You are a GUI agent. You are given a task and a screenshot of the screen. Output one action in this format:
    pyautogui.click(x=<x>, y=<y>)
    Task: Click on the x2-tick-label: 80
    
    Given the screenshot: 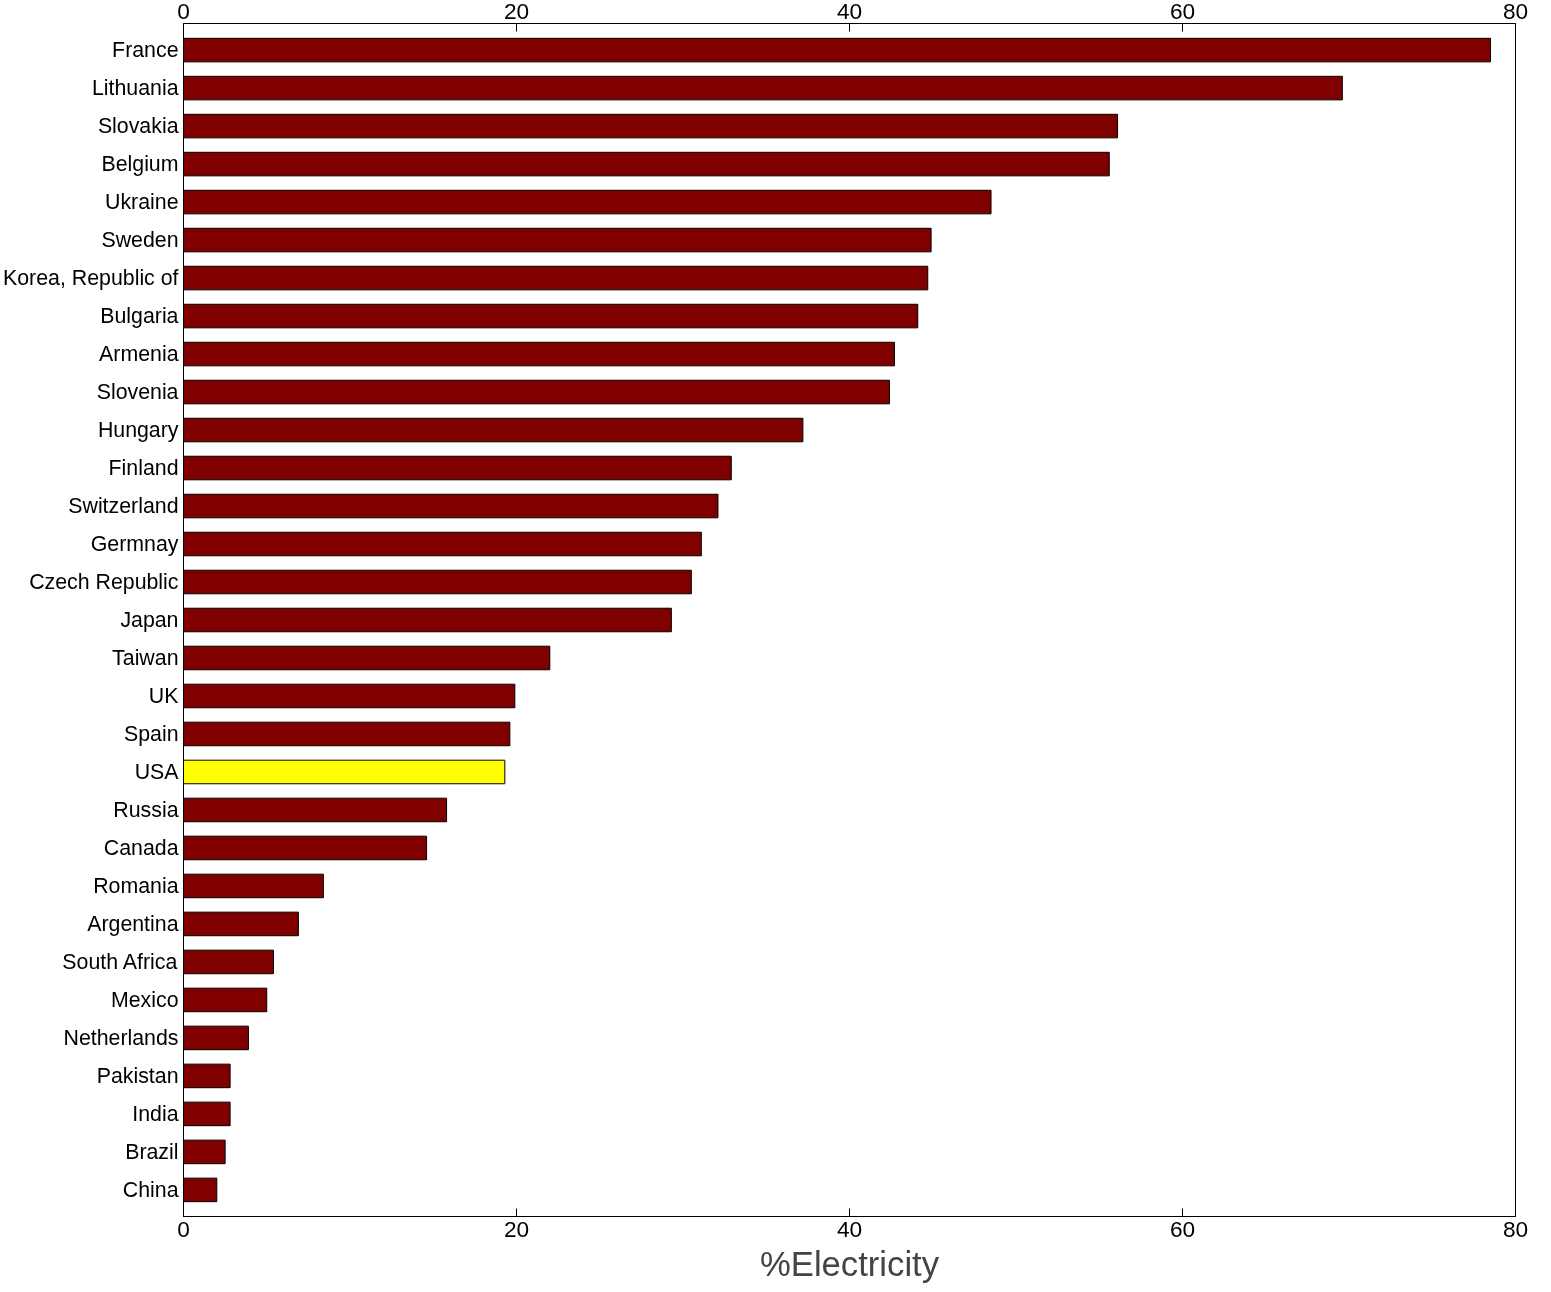 What is the action you would take?
    pyautogui.click(x=1515, y=12)
    